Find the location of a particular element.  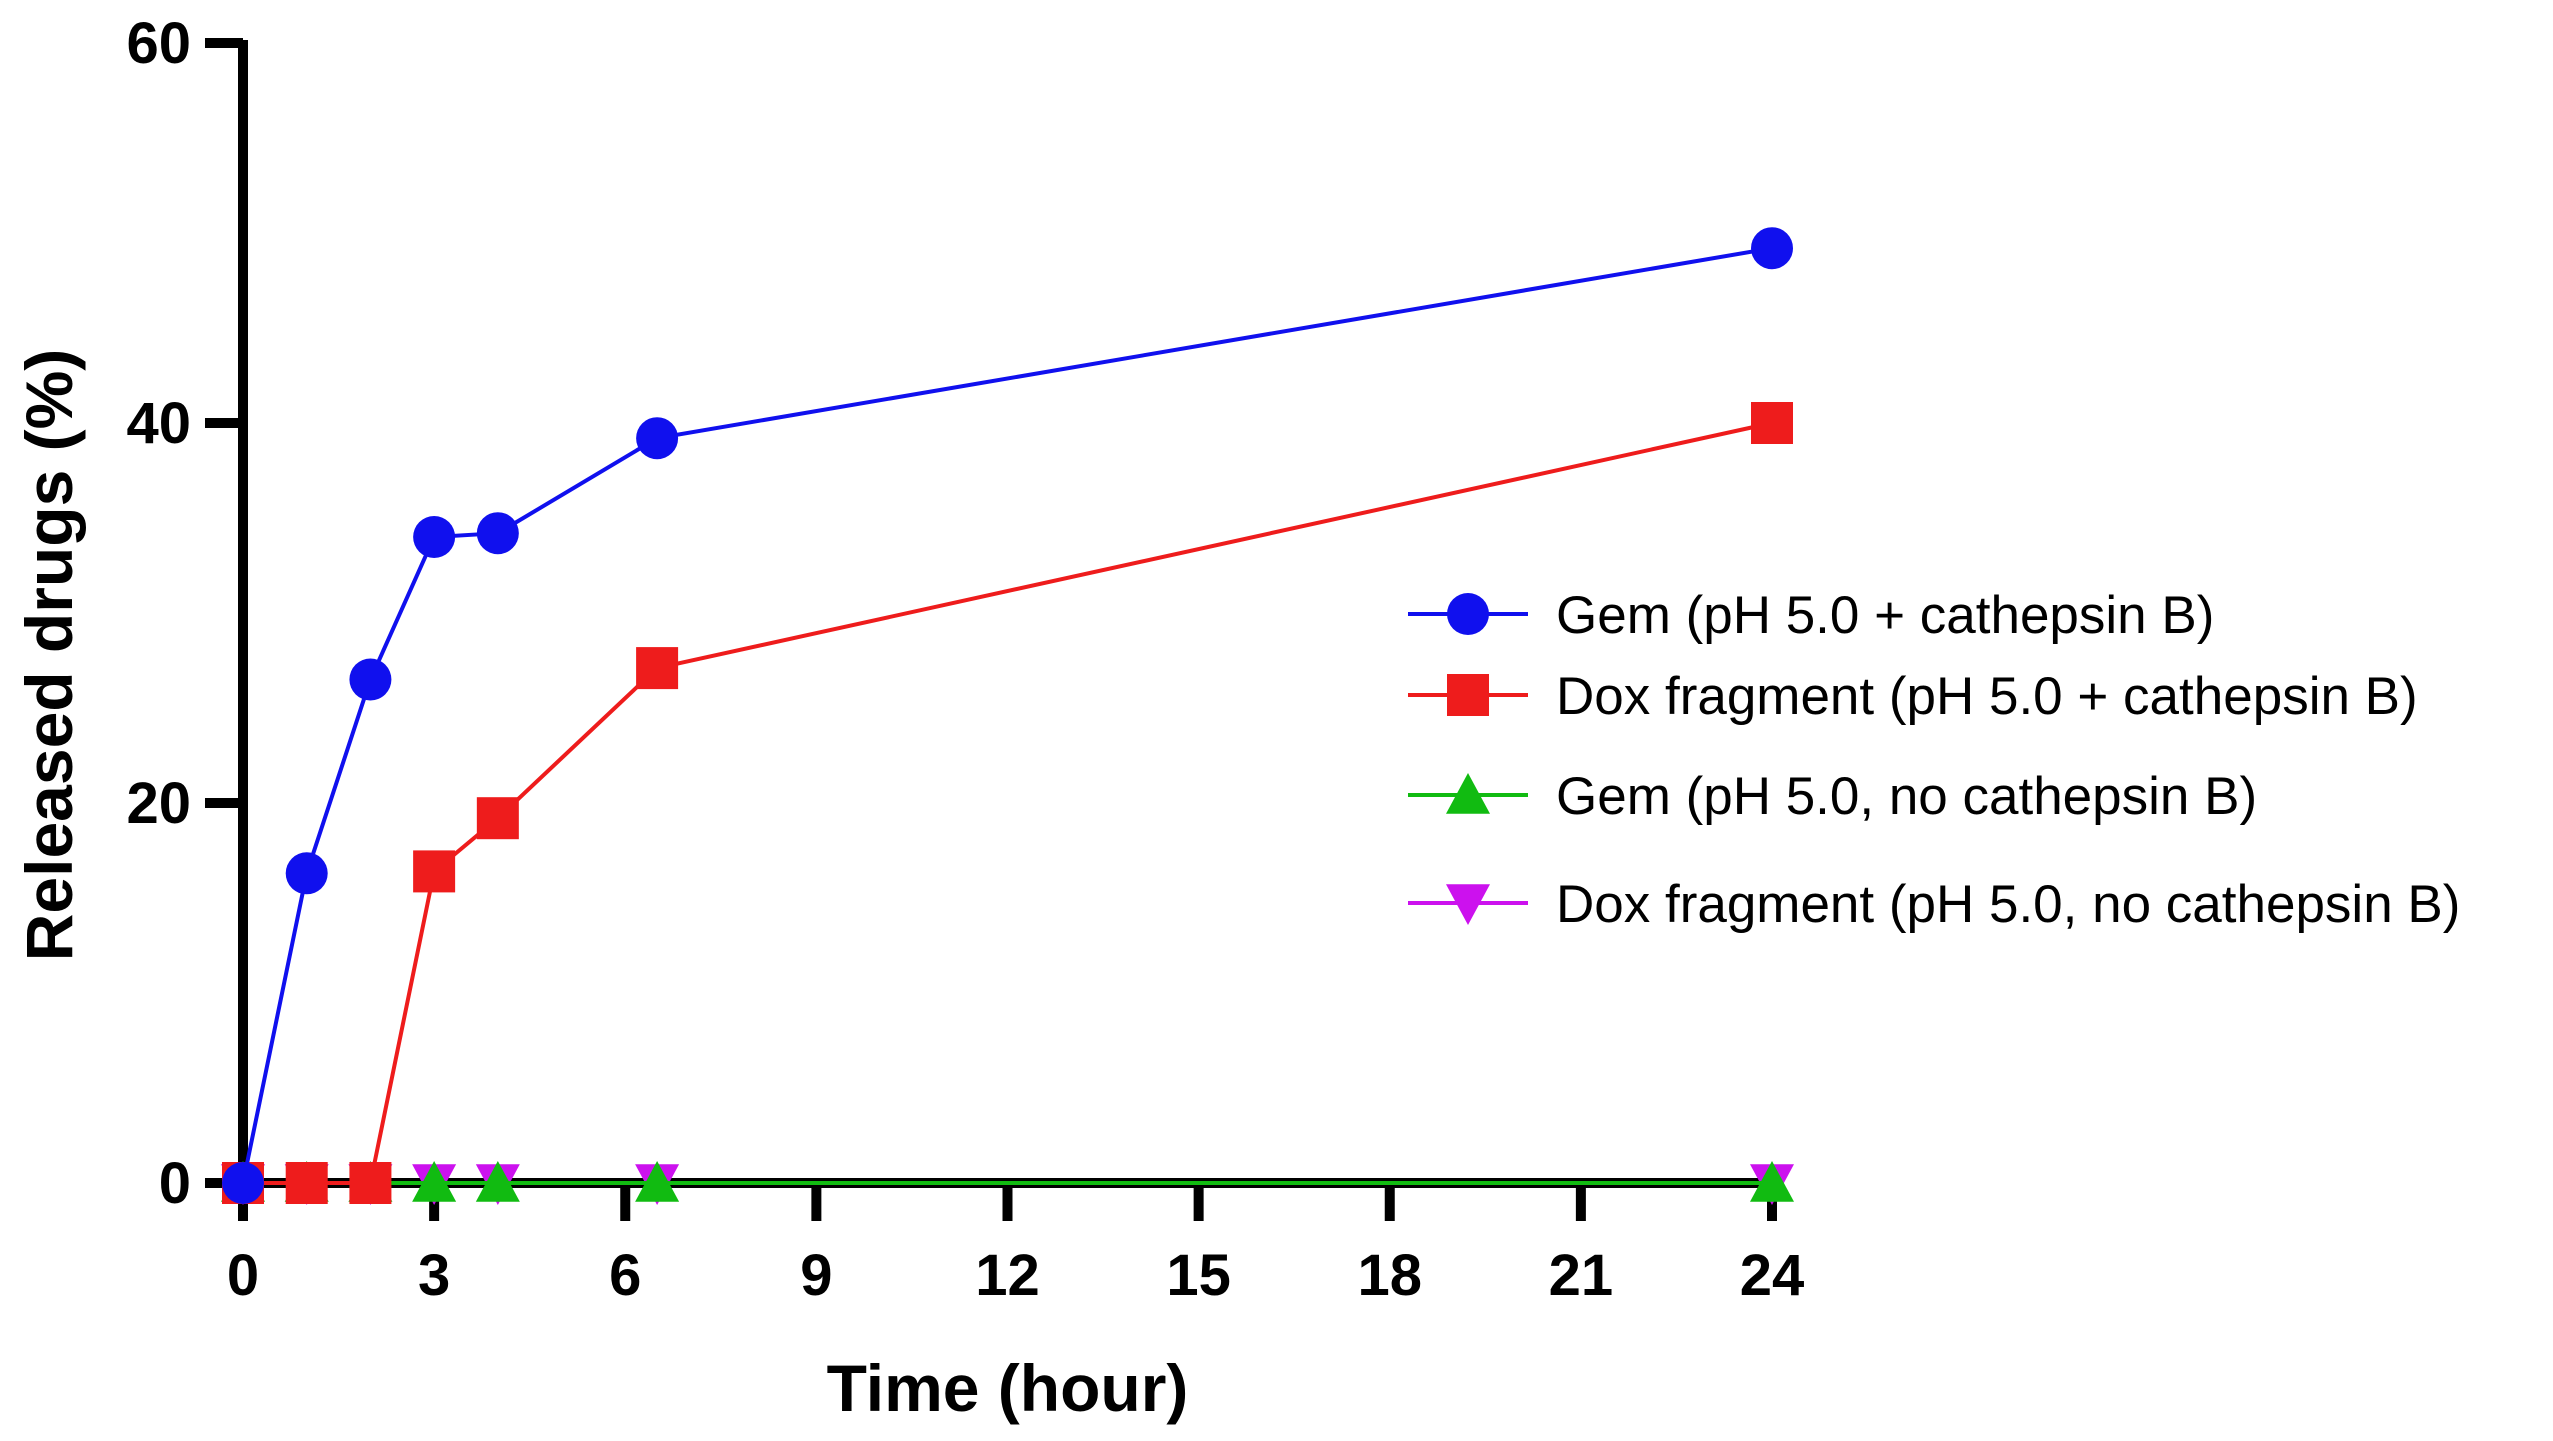

x-tick-label: 12 is located at coordinates (1007, 1275).